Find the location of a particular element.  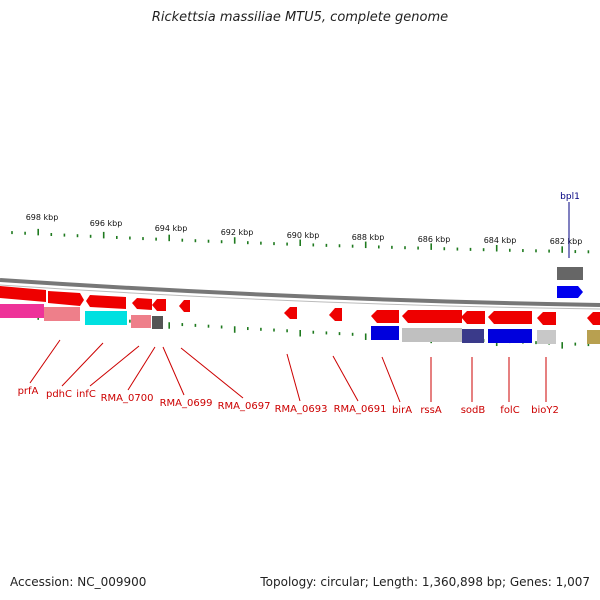

kbp-label: 694 kbp is located at coordinates (171, 228).